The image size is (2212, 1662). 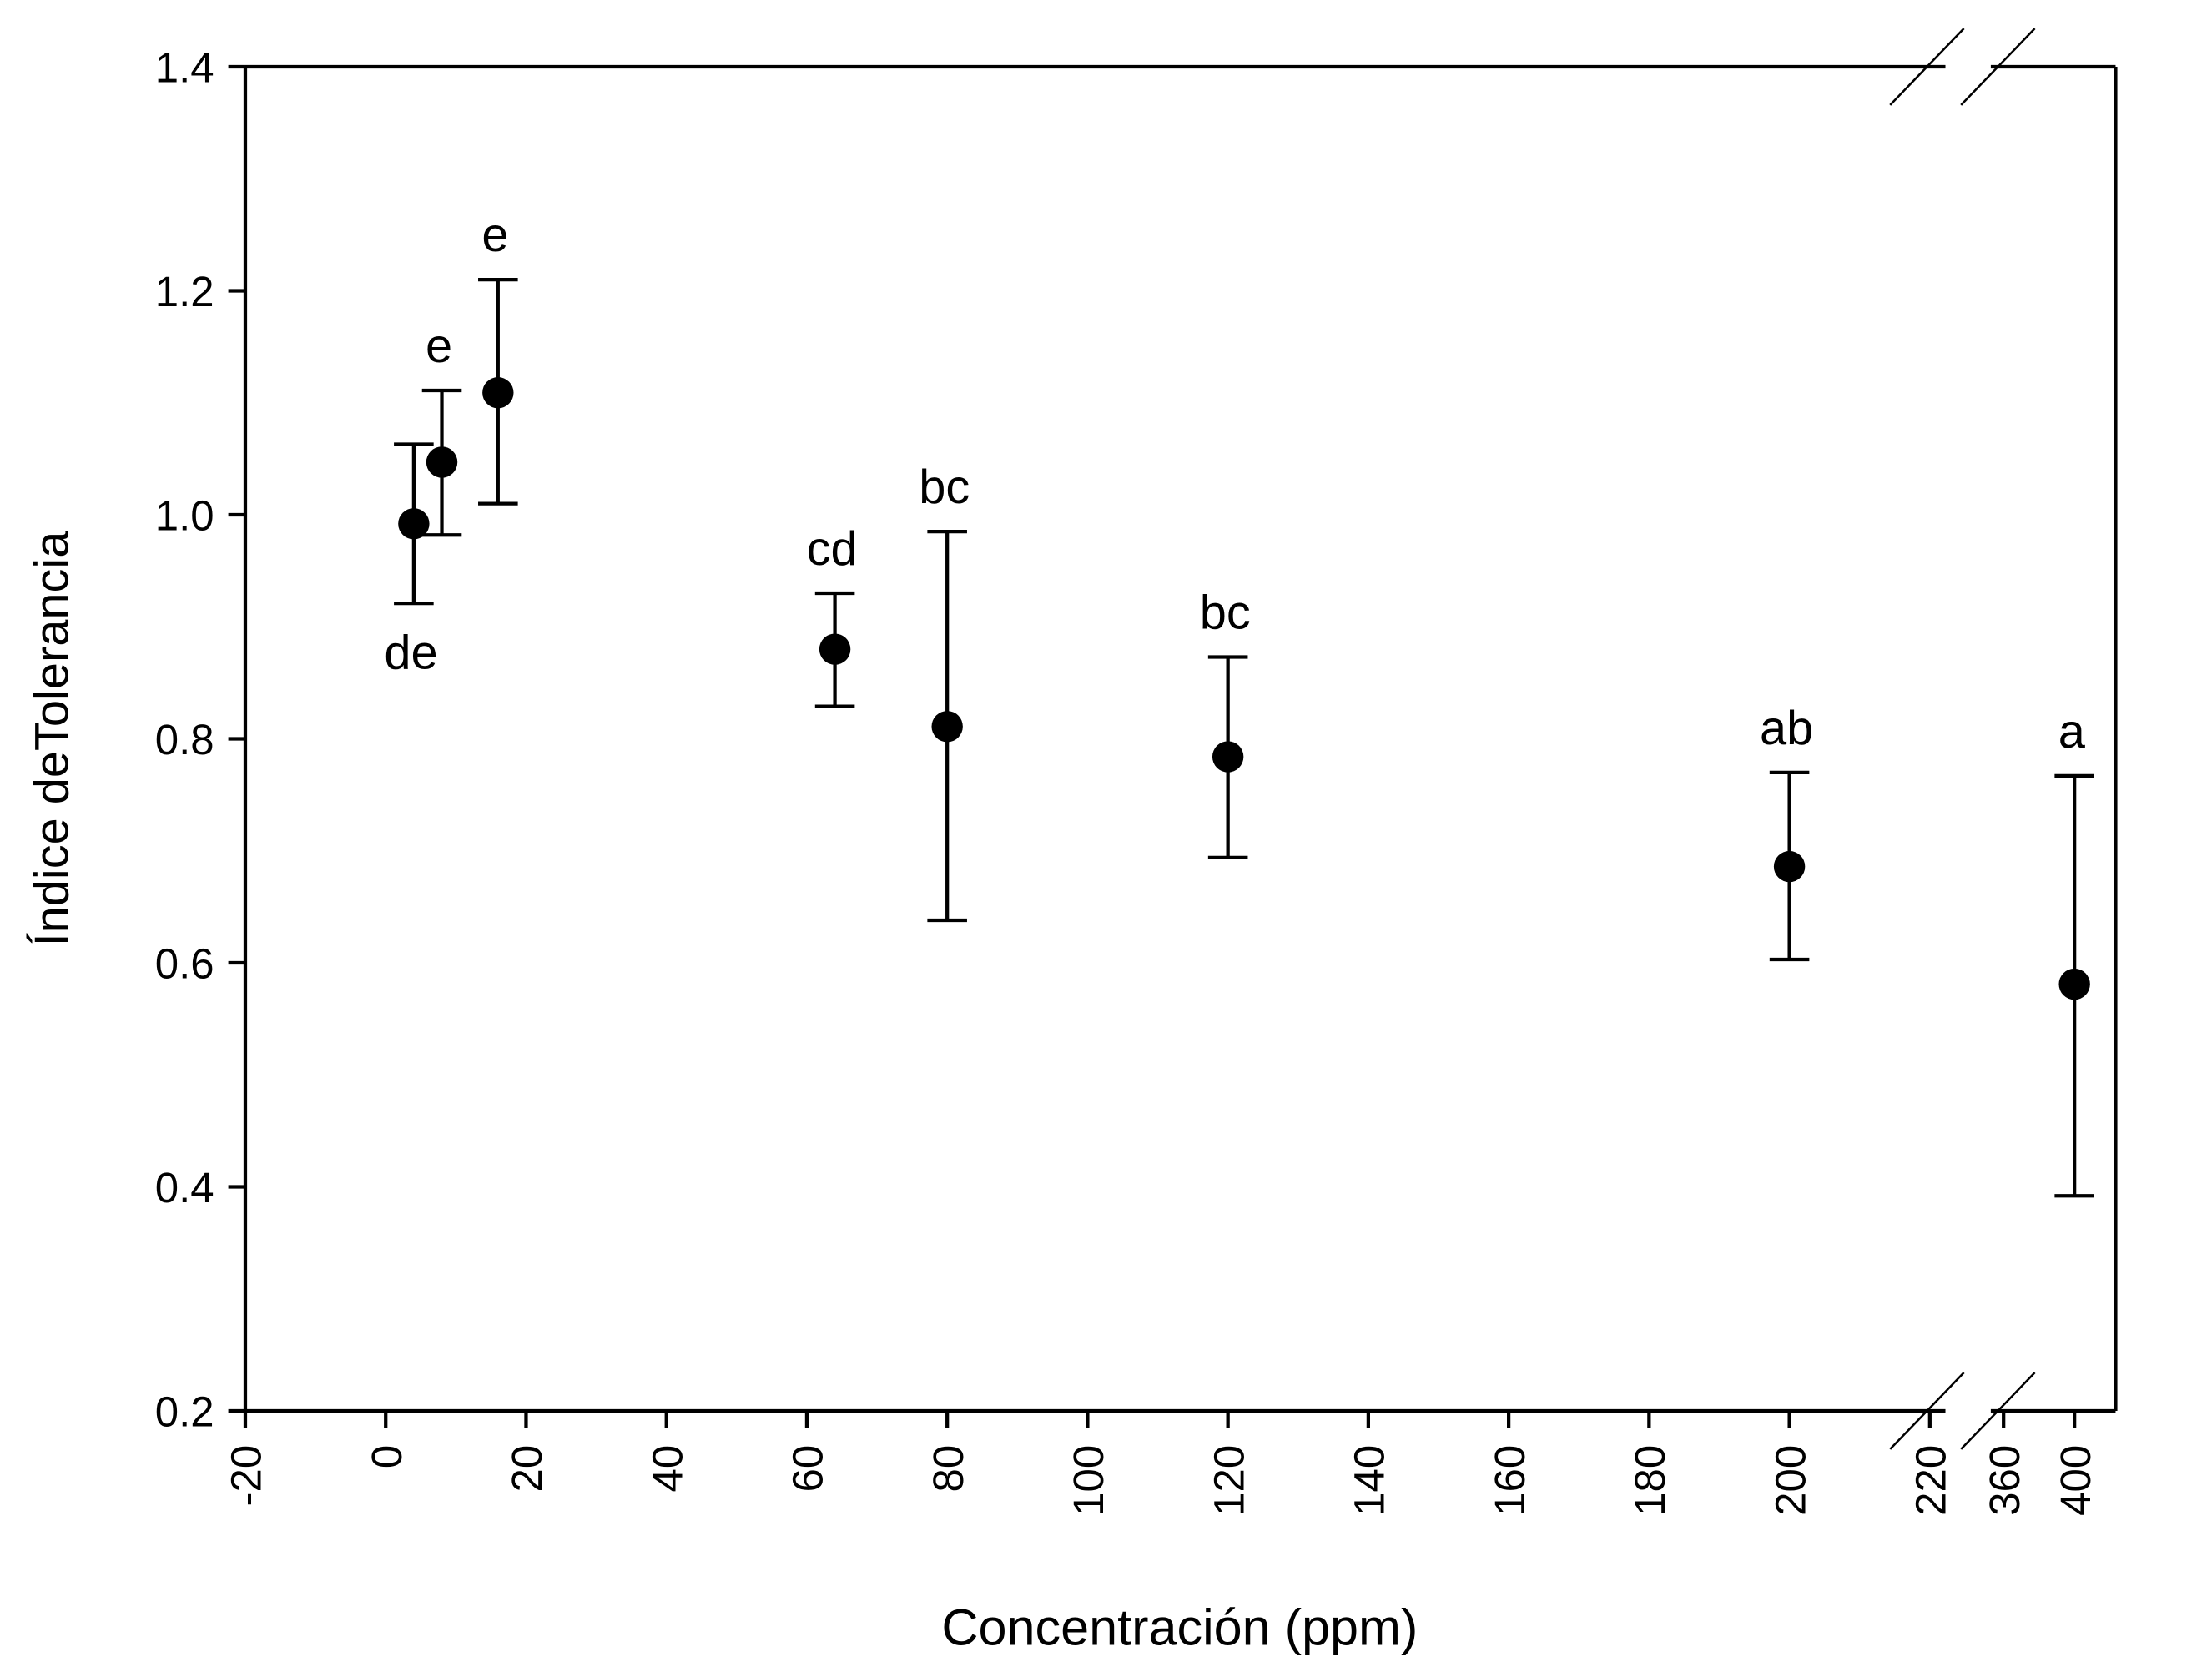 I want to click on y-tick-label: 0.2, so click(x=185, y=1412).